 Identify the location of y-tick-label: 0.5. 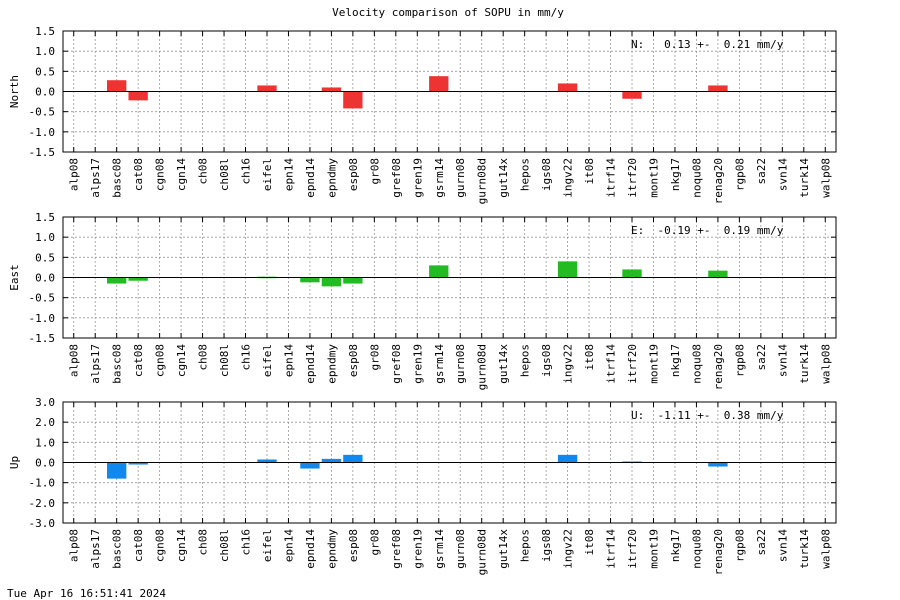
(45, 71).